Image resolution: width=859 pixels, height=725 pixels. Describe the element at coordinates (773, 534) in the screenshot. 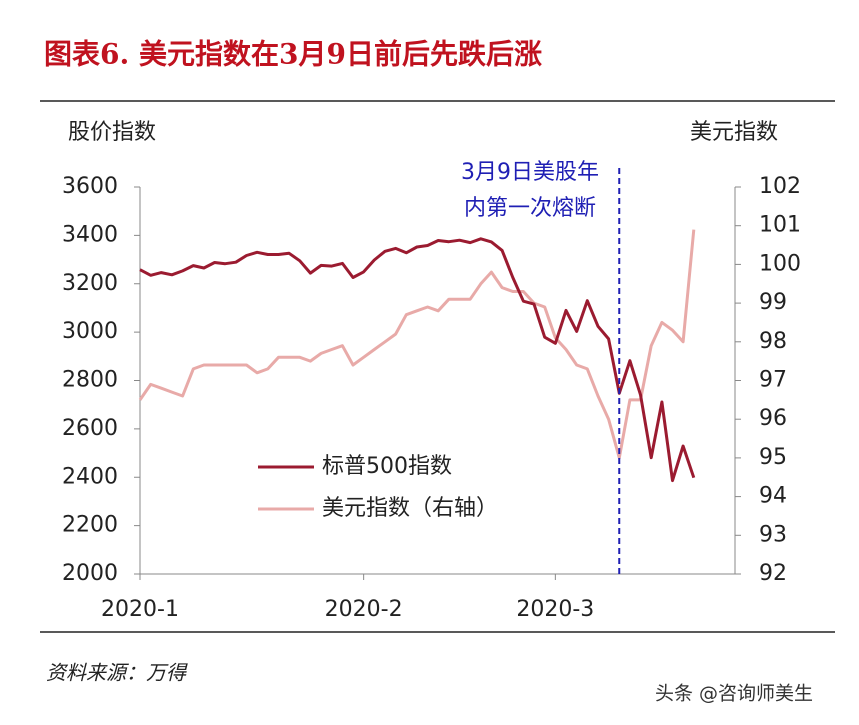

I see `y2-tick-label: 93` at that location.